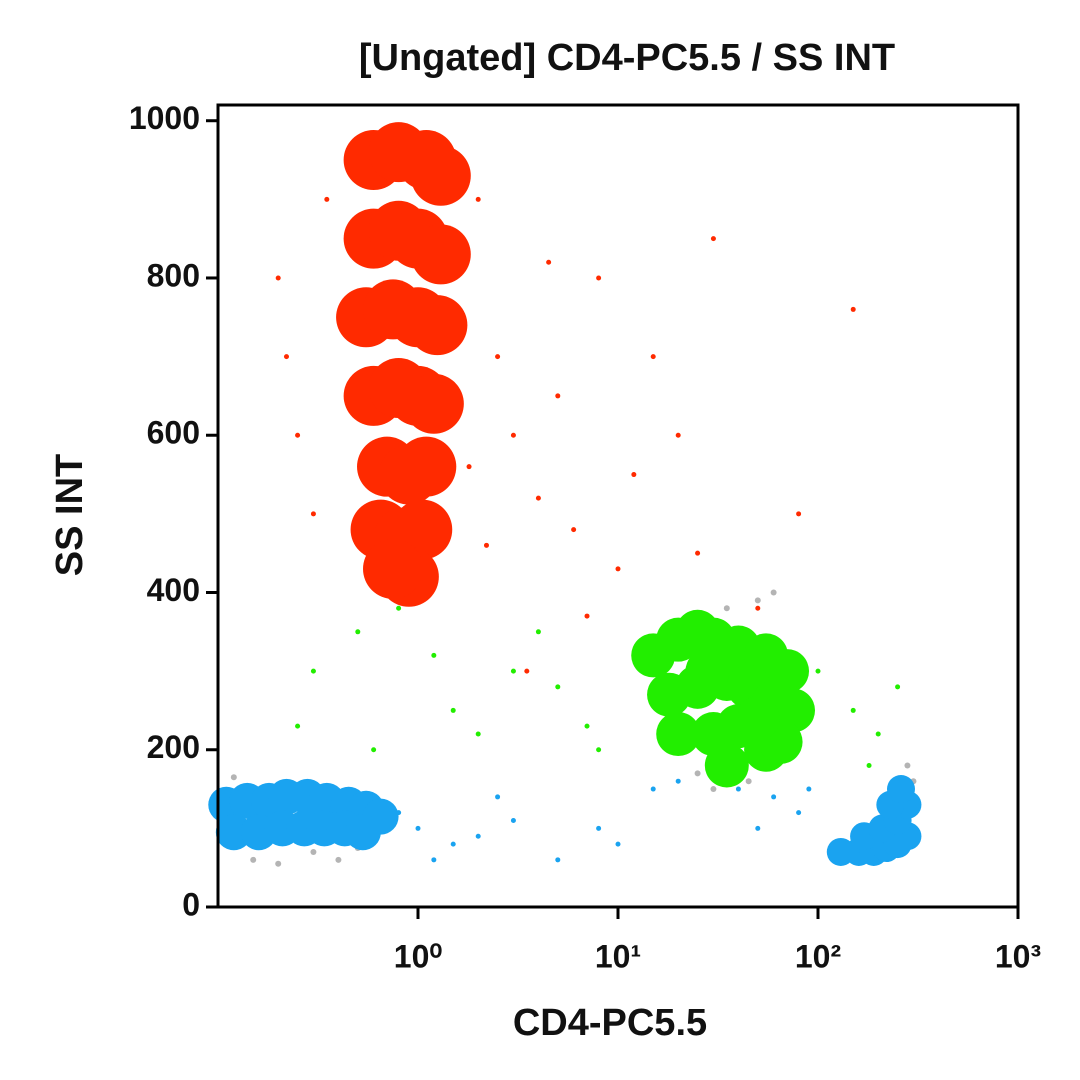 This screenshot has height=1080, width=1080. I want to click on x-axis-label: CD4-PC5.5, so click(610, 1023).